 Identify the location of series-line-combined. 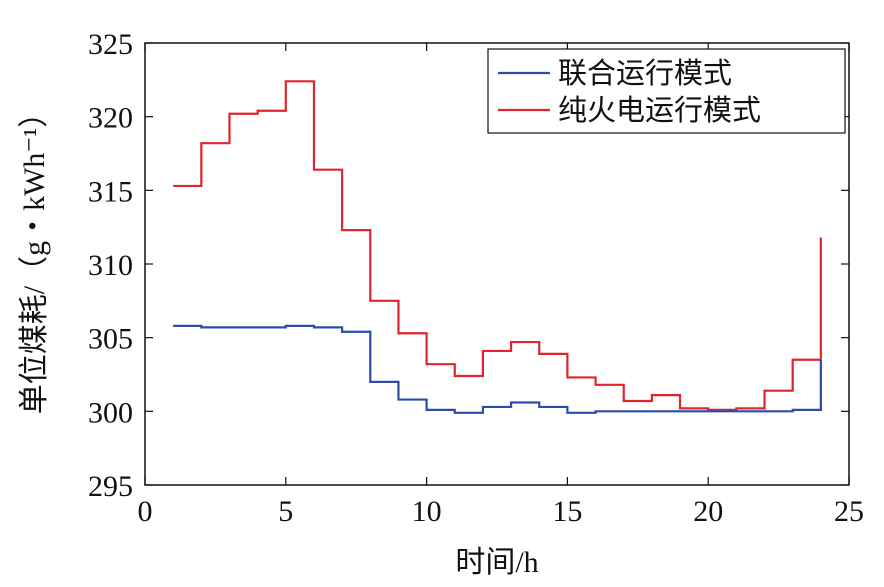
(497, 369).